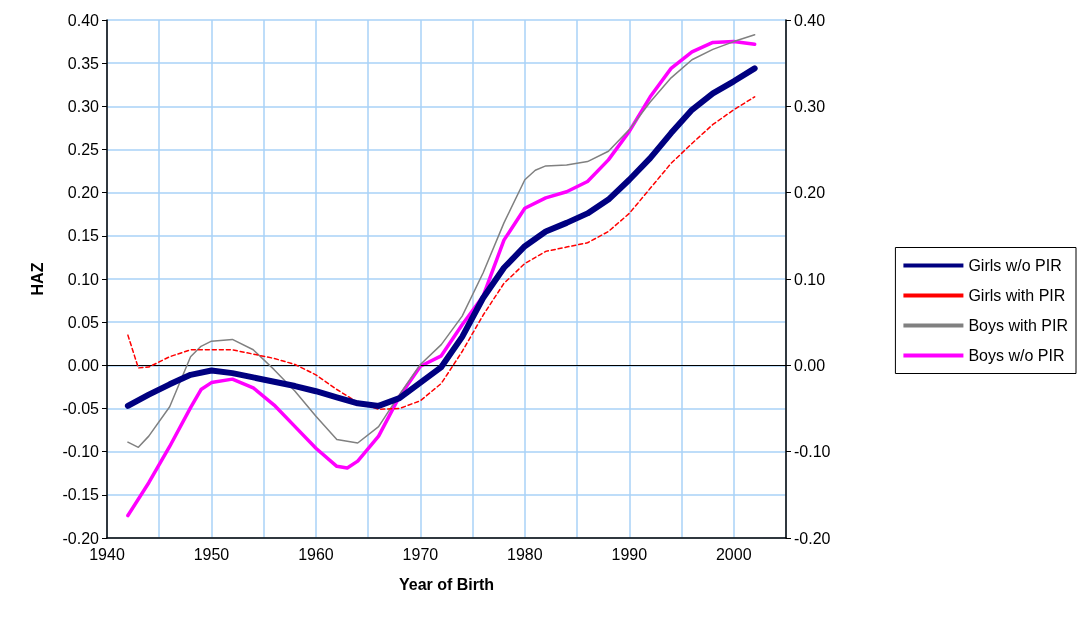 The height and width of the screenshot is (621, 1084). What do you see at coordinates (525, 554) in the screenshot?
I see `x-tick-label: 1980` at bounding box center [525, 554].